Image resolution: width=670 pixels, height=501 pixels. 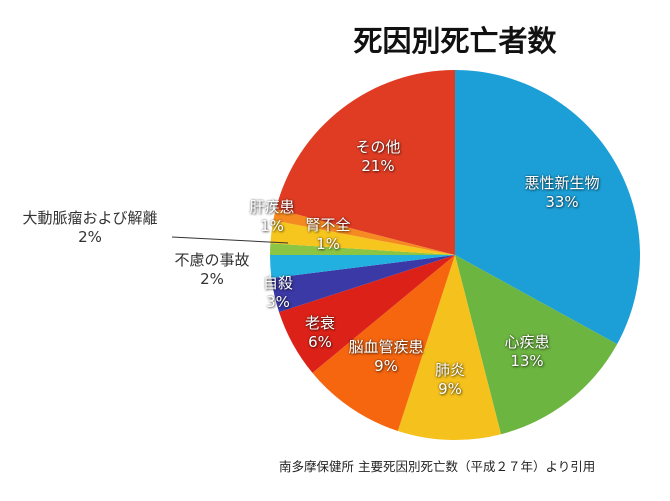 I want to click on leader-line, so click(x=230, y=240).